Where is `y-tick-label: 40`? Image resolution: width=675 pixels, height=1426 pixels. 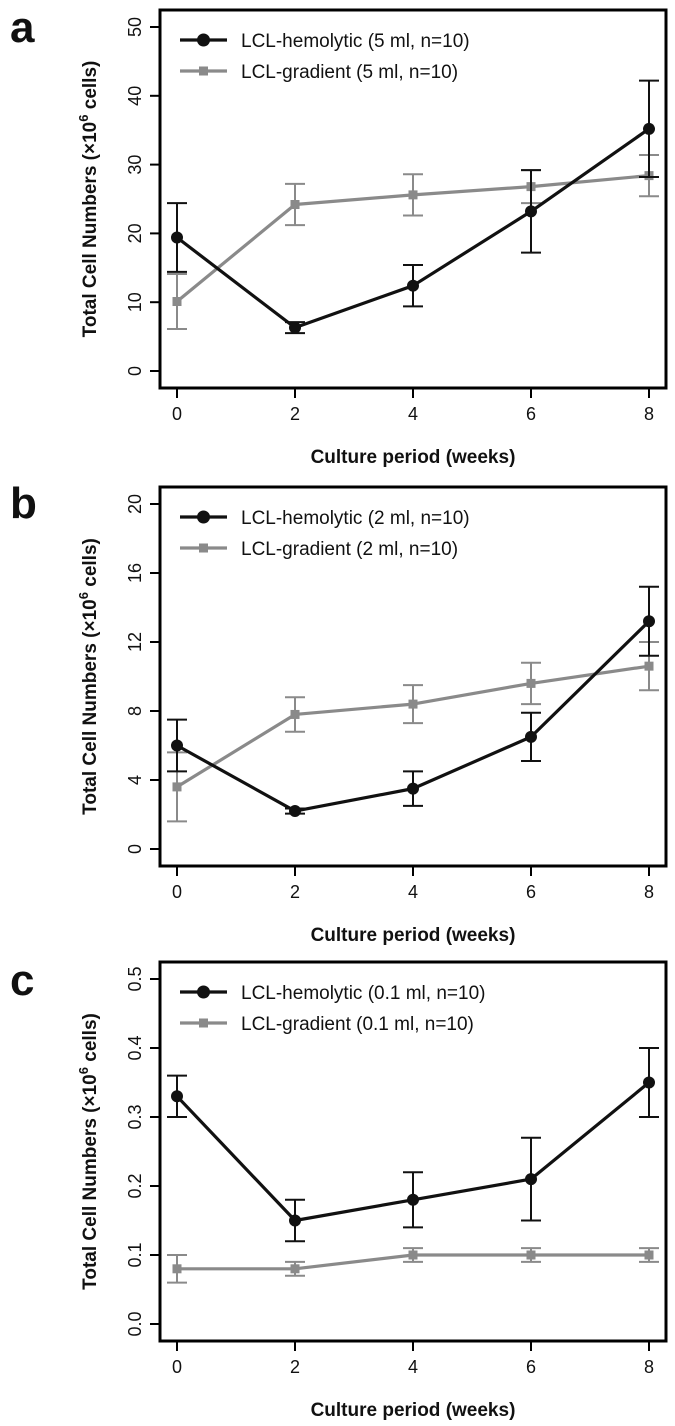 y-tick-label: 40 is located at coordinates (135, 96).